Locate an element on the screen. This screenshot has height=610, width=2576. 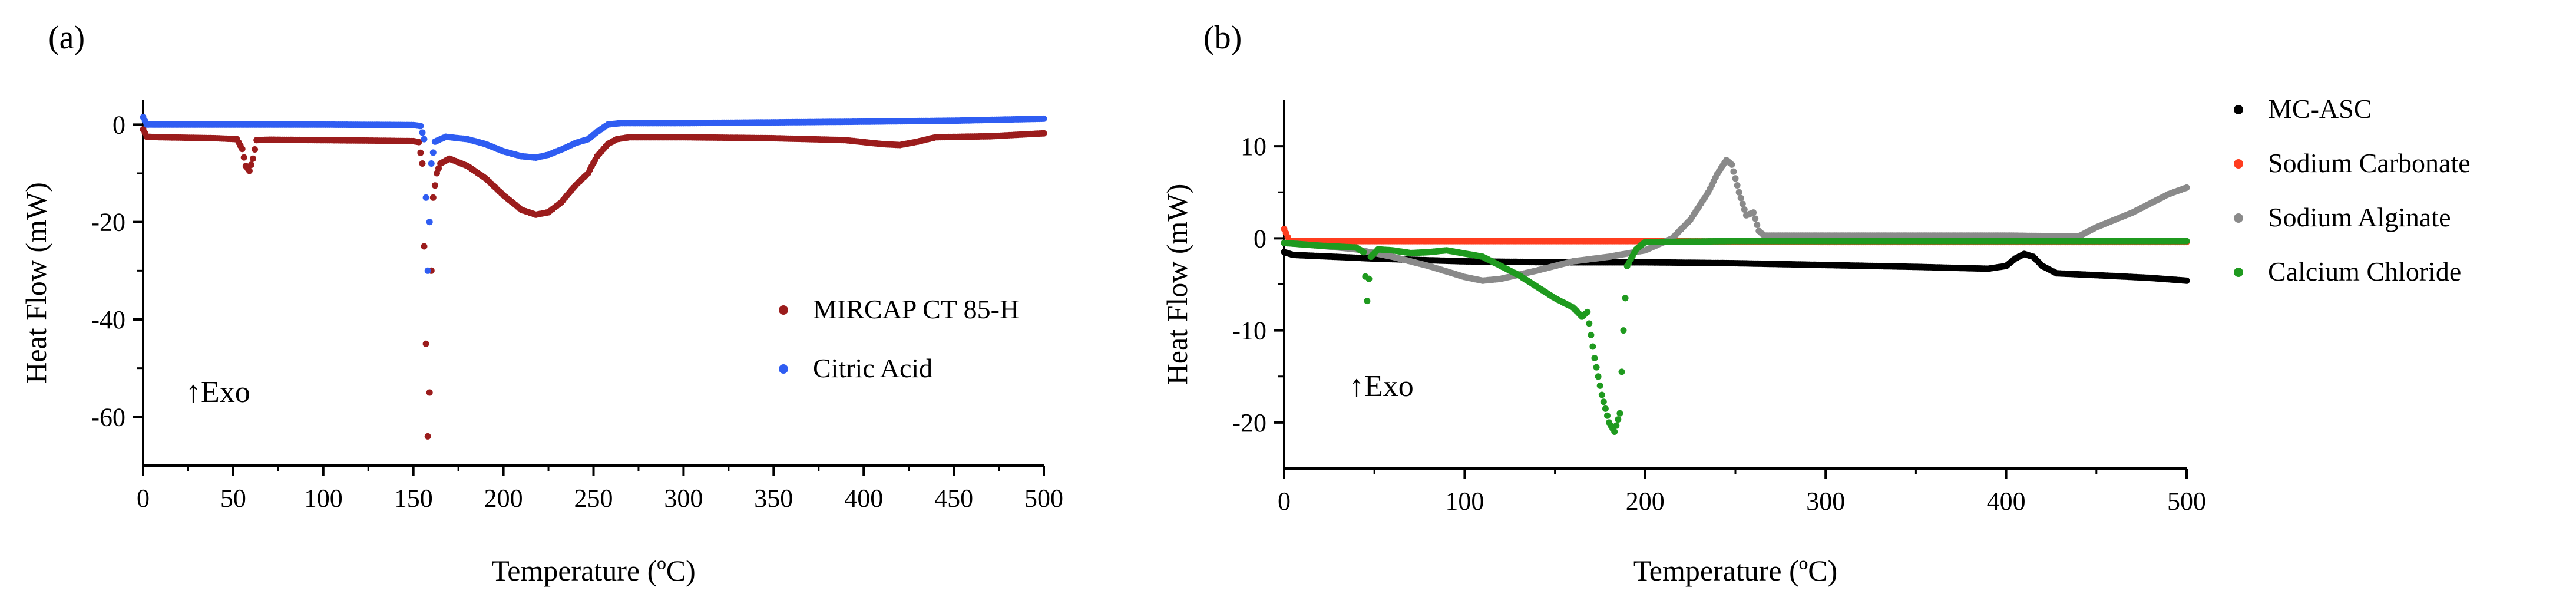
y-axis-title: Heat Flow (mW) is located at coordinates (1176, 284).